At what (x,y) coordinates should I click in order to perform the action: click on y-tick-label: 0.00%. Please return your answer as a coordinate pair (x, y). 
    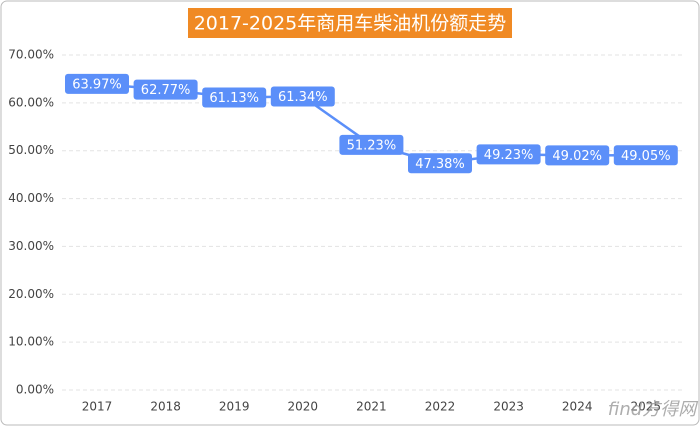
    Looking at the image, I should click on (35, 390).